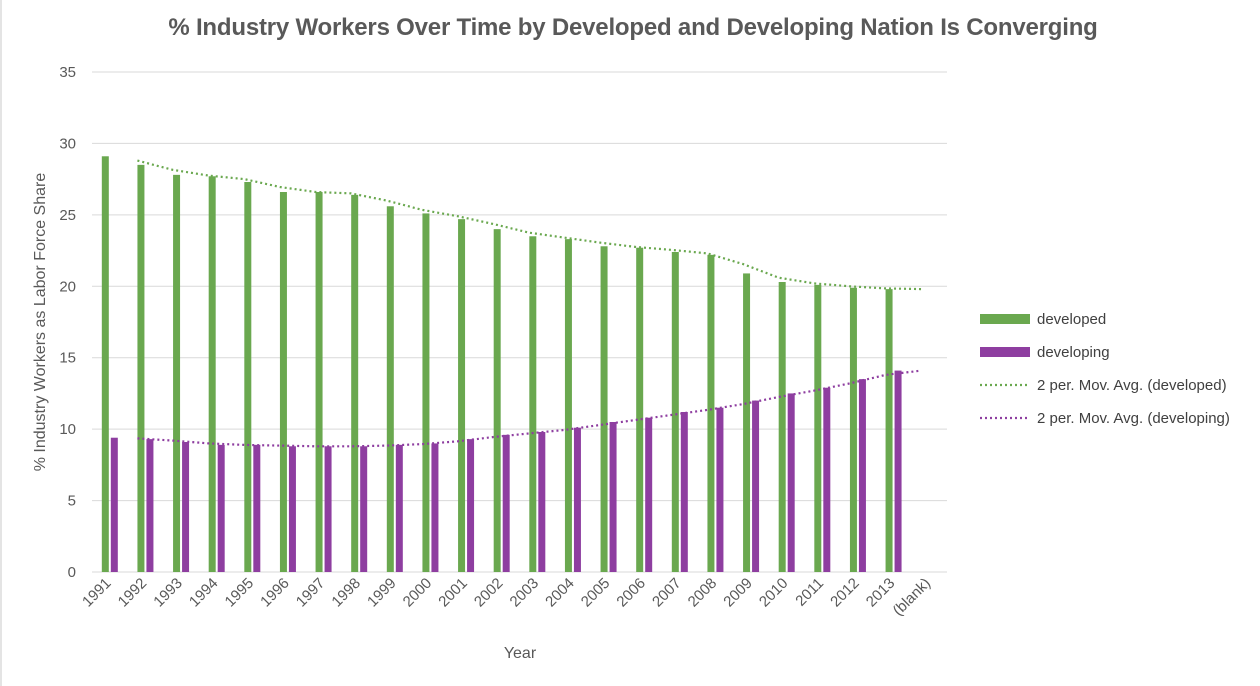 The height and width of the screenshot is (686, 1260). Describe the element at coordinates (1133, 418) in the screenshot. I see `legend-label: 2 per. Mov. Avg. (developing)` at that location.